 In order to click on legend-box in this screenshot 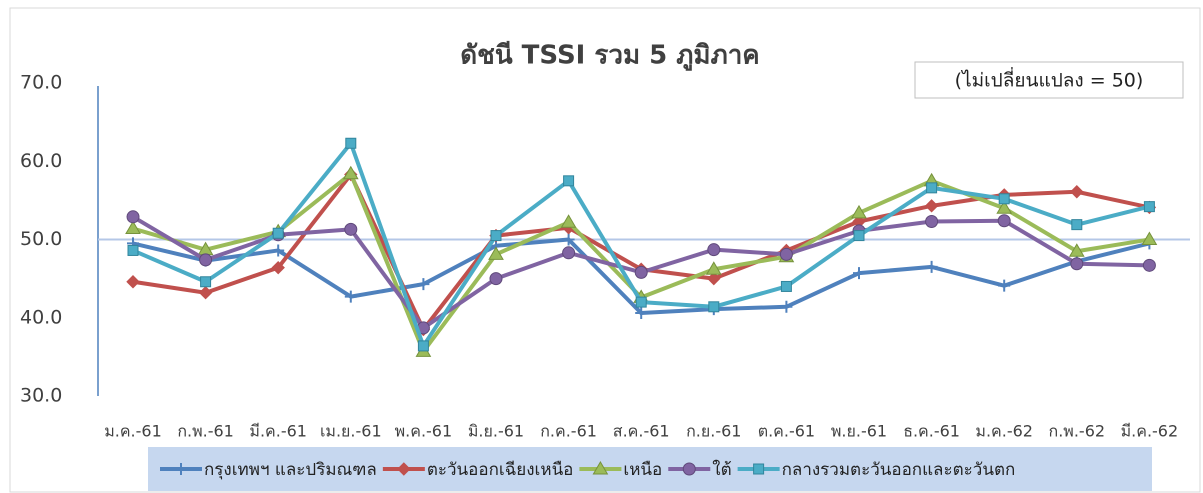, I will do `click(650, 469)`.